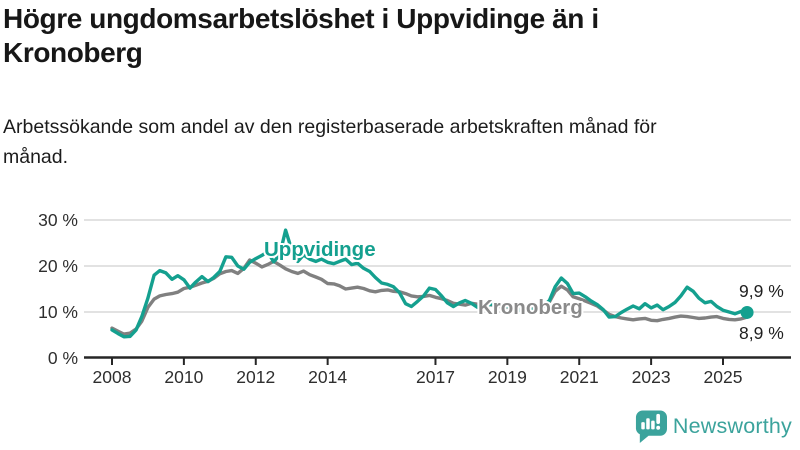  Describe the element at coordinates (648, 424) in the screenshot. I see `bar-tall` at that location.